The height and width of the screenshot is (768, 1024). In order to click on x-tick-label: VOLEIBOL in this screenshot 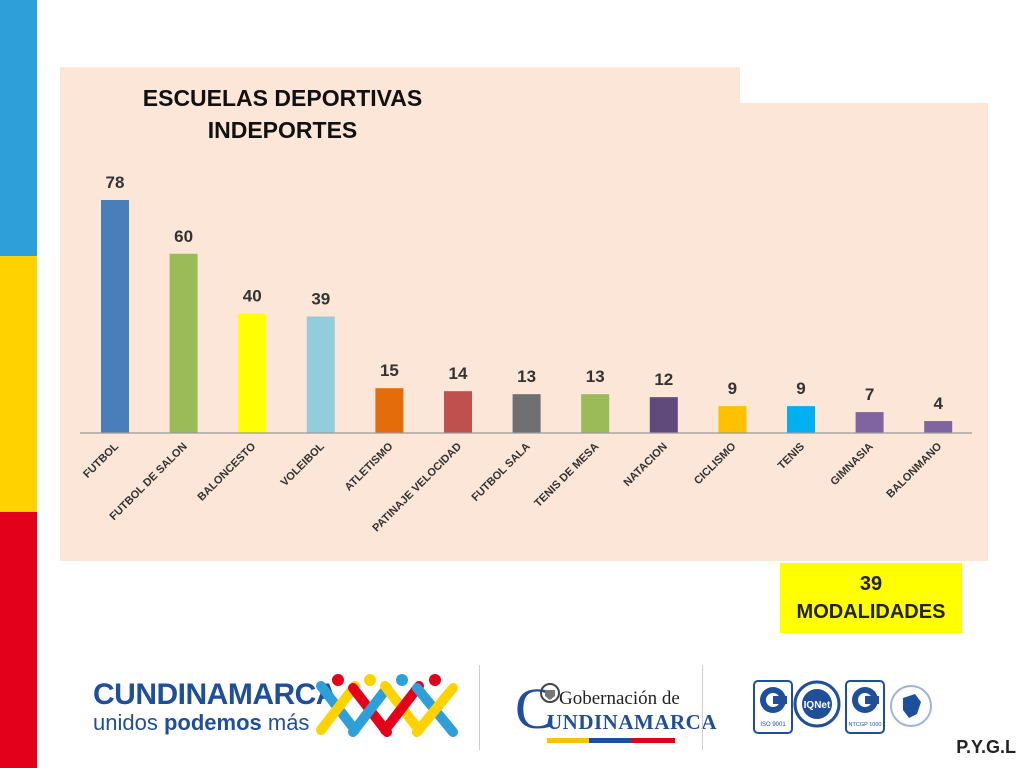, I will do `click(303, 464)`.